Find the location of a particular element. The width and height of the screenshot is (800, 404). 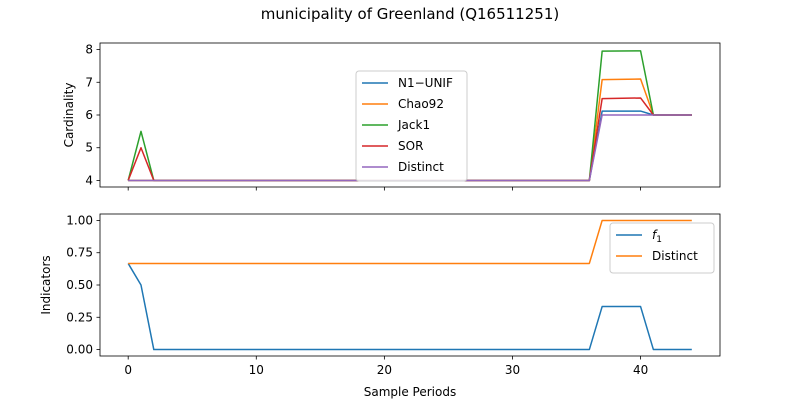

legend-label-1-1: Distinct is located at coordinates (675, 256).